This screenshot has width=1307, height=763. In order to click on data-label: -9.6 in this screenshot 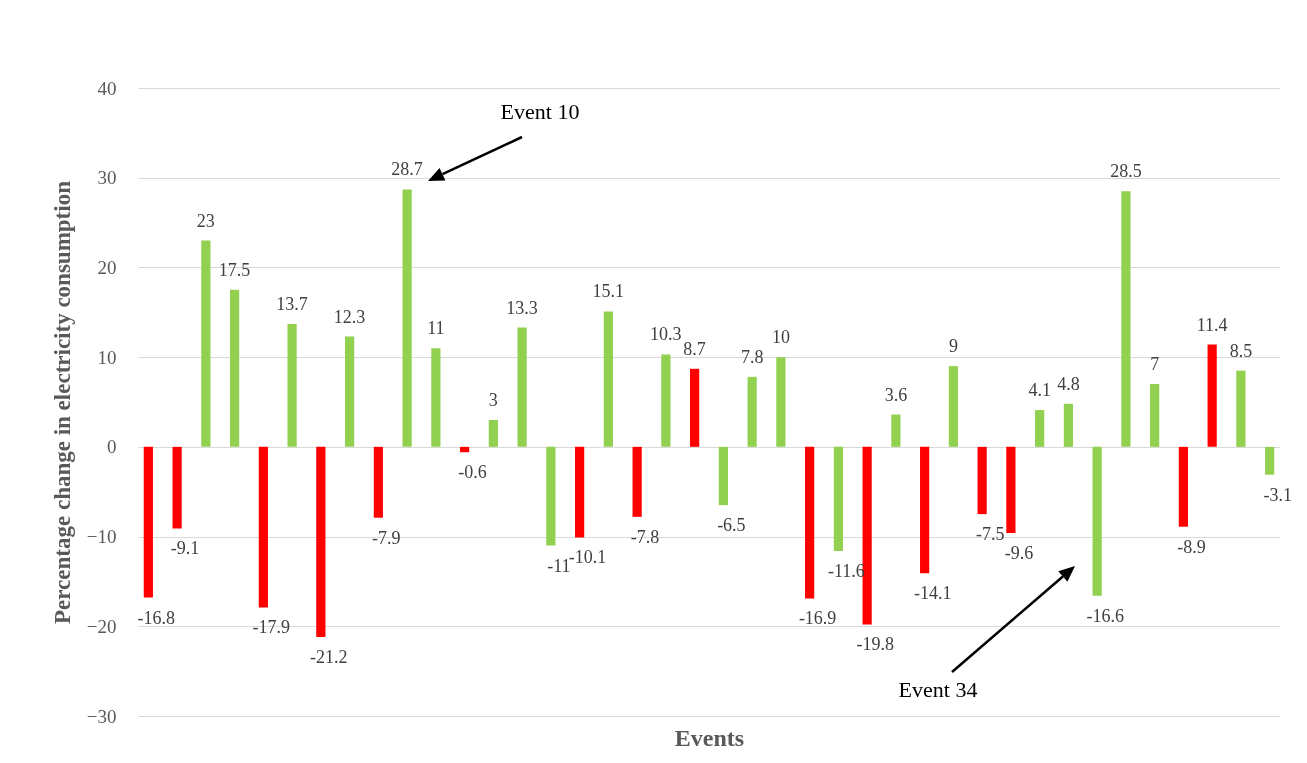, I will do `click(1019, 552)`.